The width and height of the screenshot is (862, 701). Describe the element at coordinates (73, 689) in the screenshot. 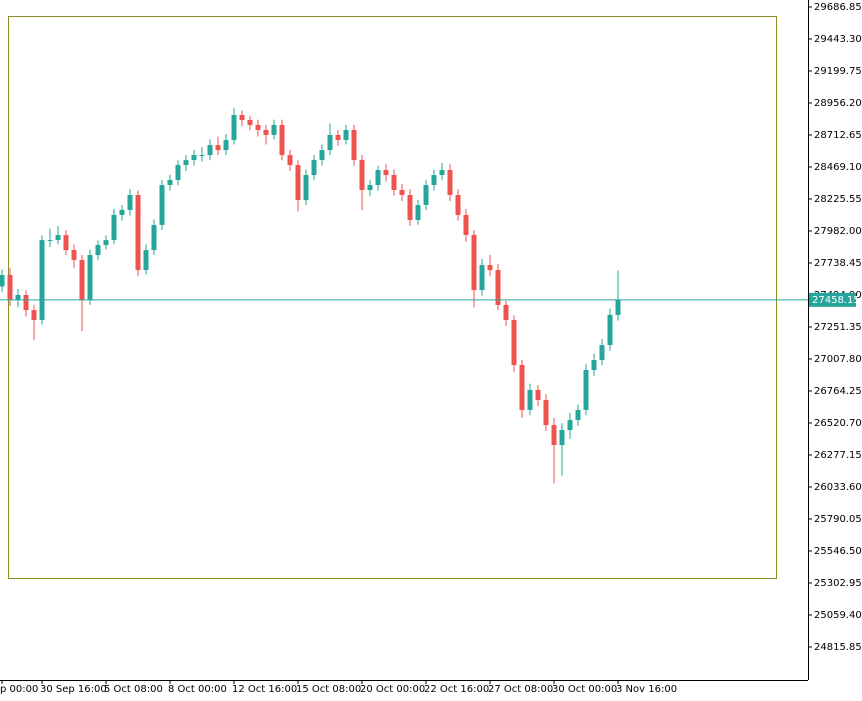

I see `x-tick-label: 30 Sep 16:00` at that location.